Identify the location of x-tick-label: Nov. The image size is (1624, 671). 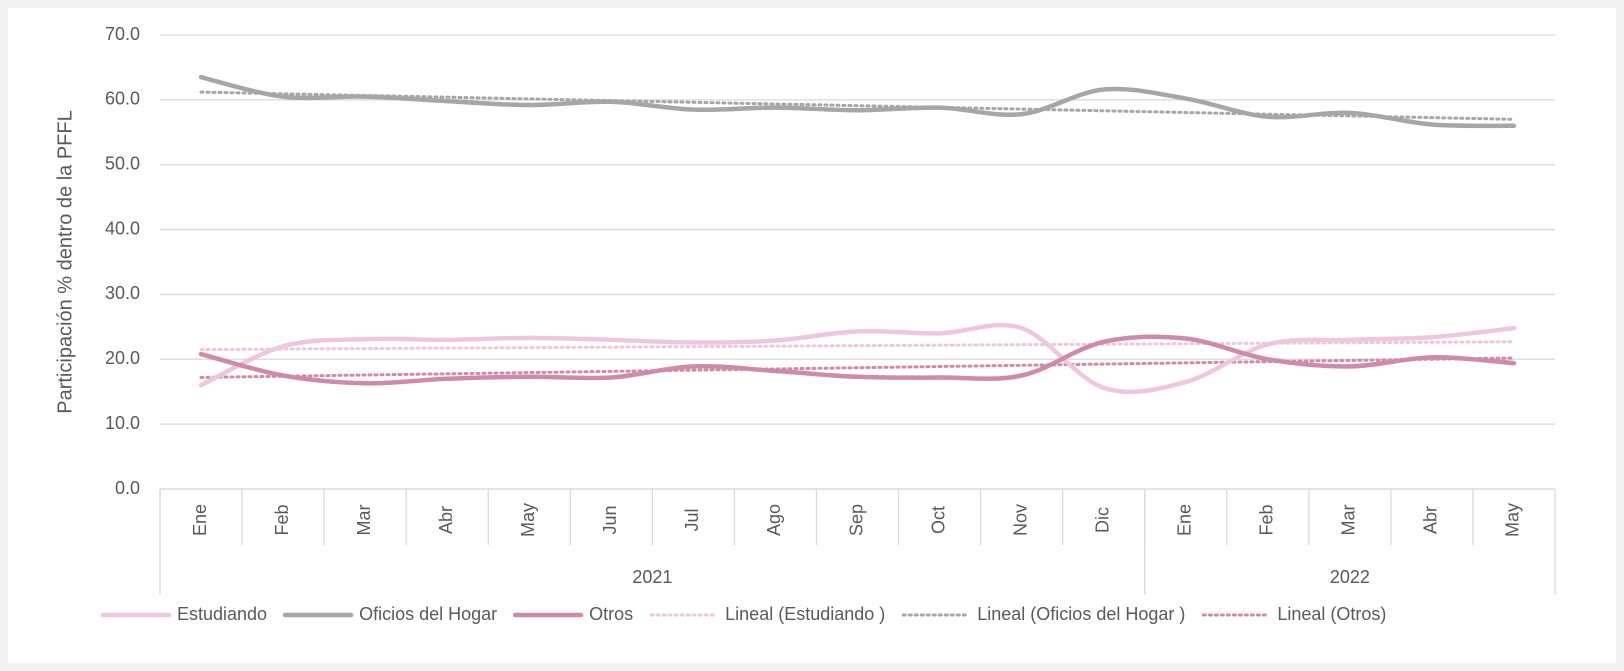
(1020, 520).